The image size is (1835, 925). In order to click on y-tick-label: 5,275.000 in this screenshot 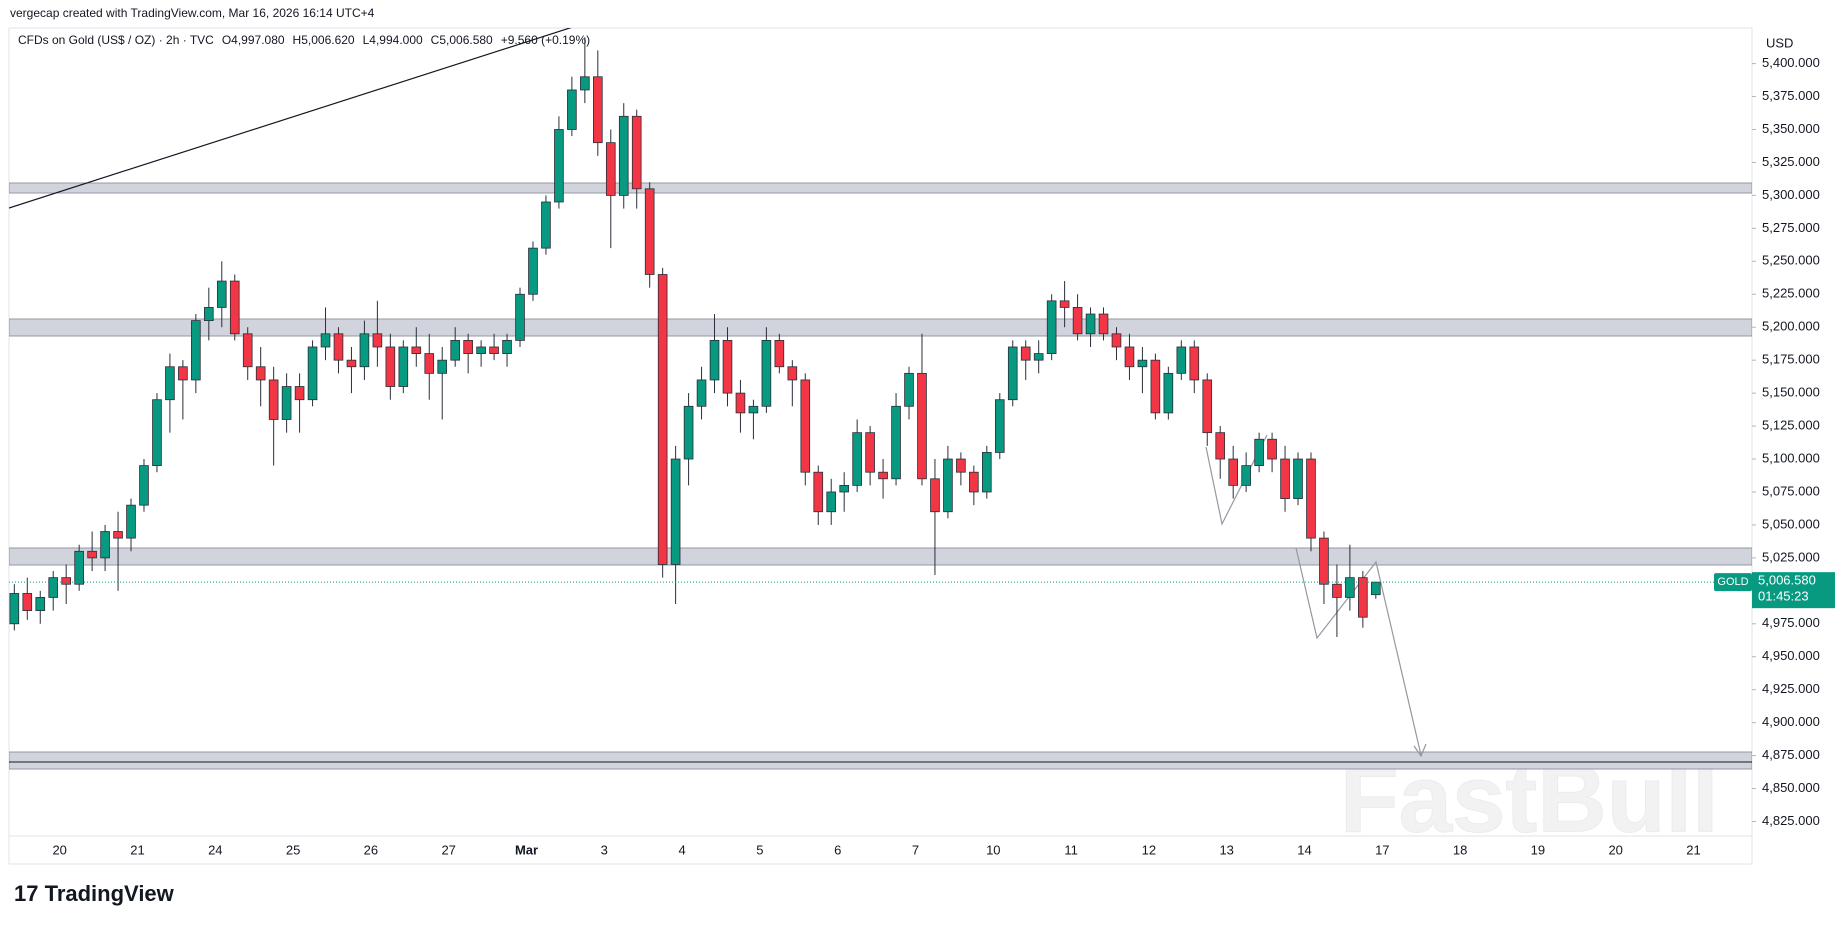, I will do `click(1791, 227)`.